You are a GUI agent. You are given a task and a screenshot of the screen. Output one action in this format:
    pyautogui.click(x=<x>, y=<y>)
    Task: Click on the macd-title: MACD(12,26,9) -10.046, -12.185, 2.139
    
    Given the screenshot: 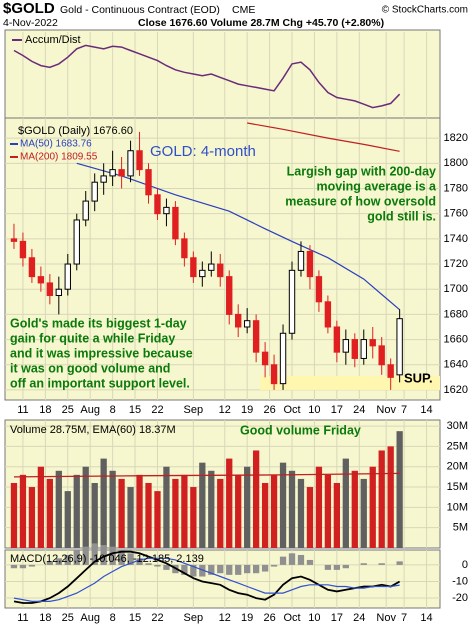 What is the action you would take?
    pyautogui.click(x=107, y=559)
    